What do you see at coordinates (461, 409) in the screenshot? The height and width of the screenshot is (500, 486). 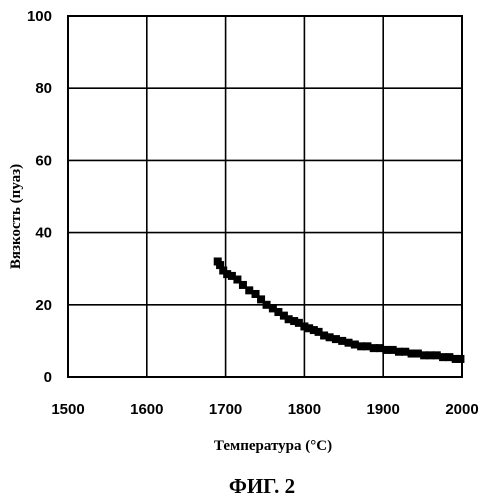 I see `x-tick-label: 2000` at bounding box center [461, 409].